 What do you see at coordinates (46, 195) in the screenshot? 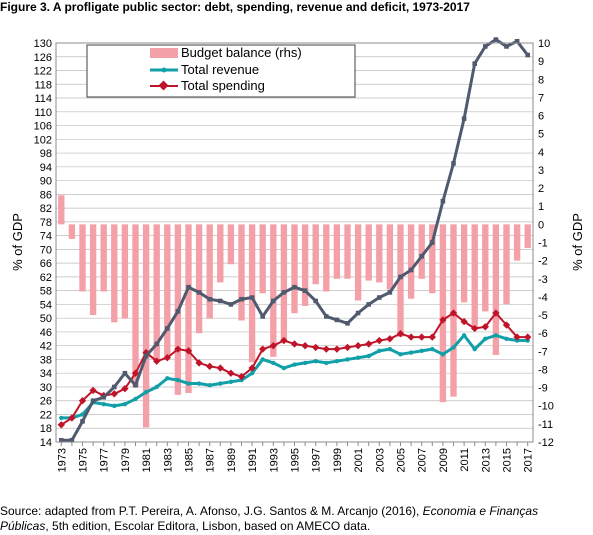
I see `y-tick-label-left: 86` at bounding box center [46, 195].